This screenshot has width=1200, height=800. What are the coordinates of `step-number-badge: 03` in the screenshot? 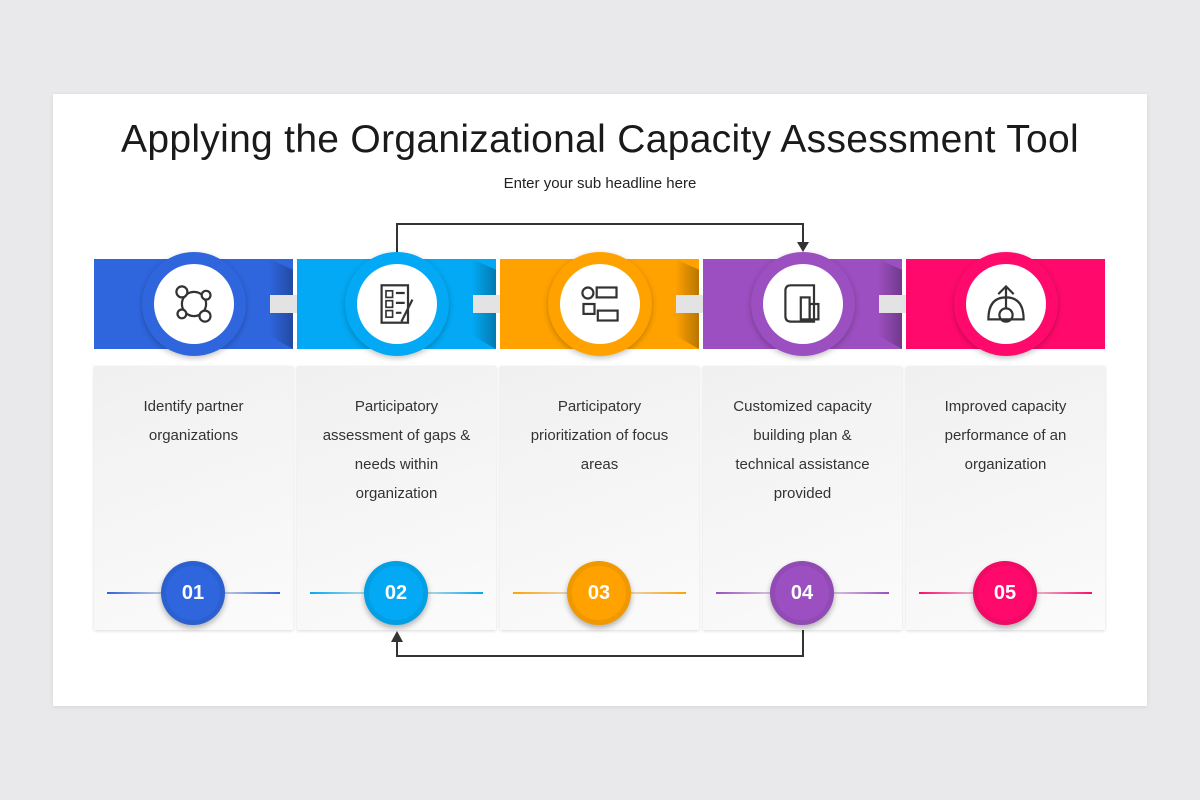 It's located at (599, 593).